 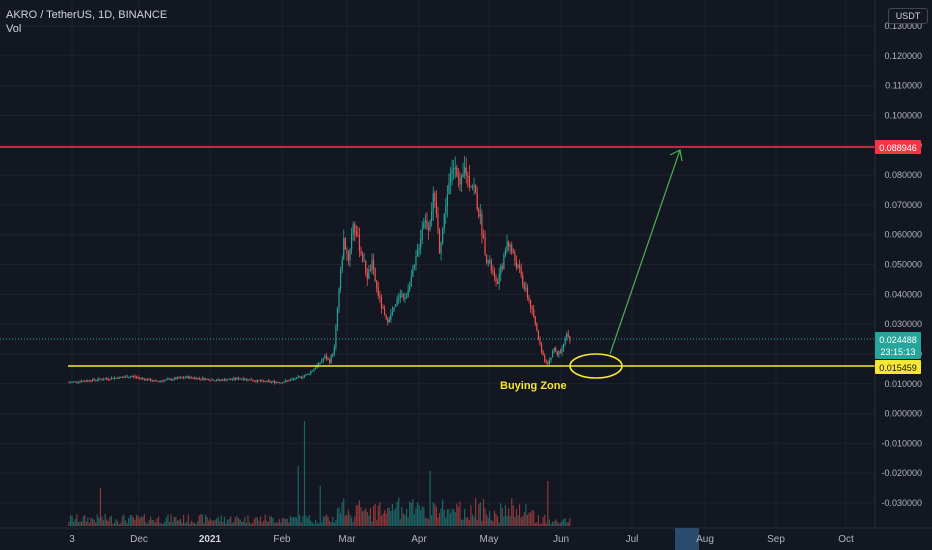 What do you see at coordinates (319, 473) in the screenshot?
I see `volume-bars` at bounding box center [319, 473].